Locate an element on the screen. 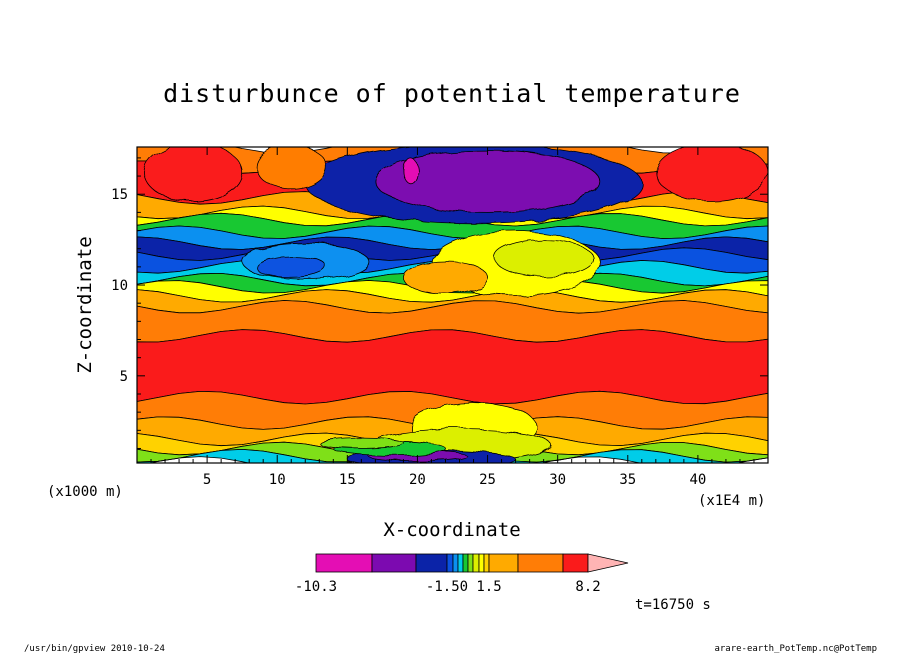 This screenshot has width=904, height=654. footer-right: arare-earth_PotTemp.nc@PotTemp is located at coordinates (795, 649).